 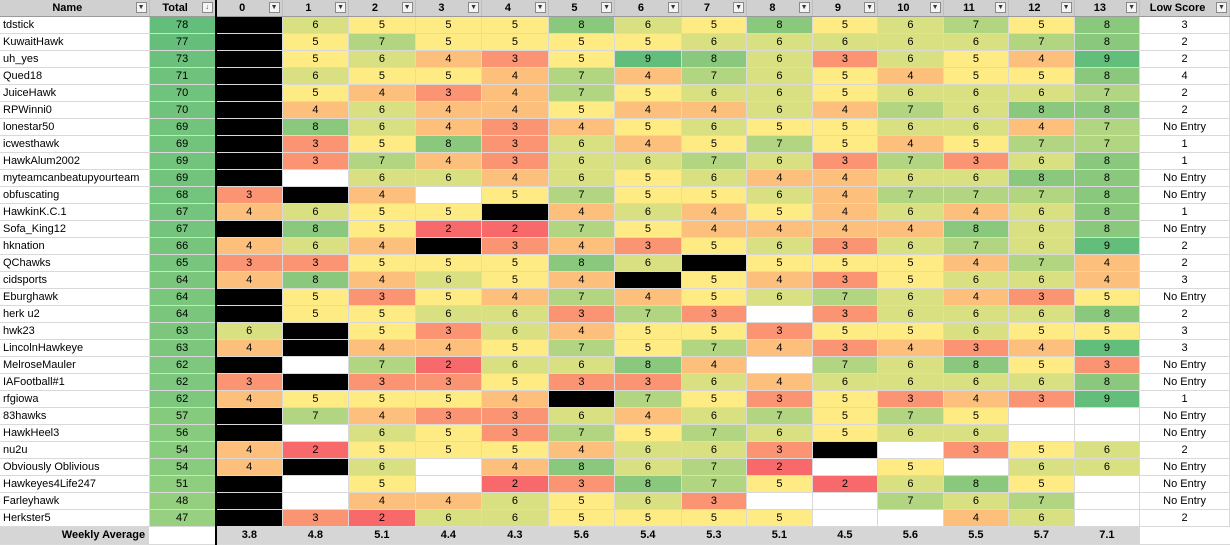 What do you see at coordinates (75, 399) in the screenshot?
I see `player-name-cell: rfgiowa` at bounding box center [75, 399].